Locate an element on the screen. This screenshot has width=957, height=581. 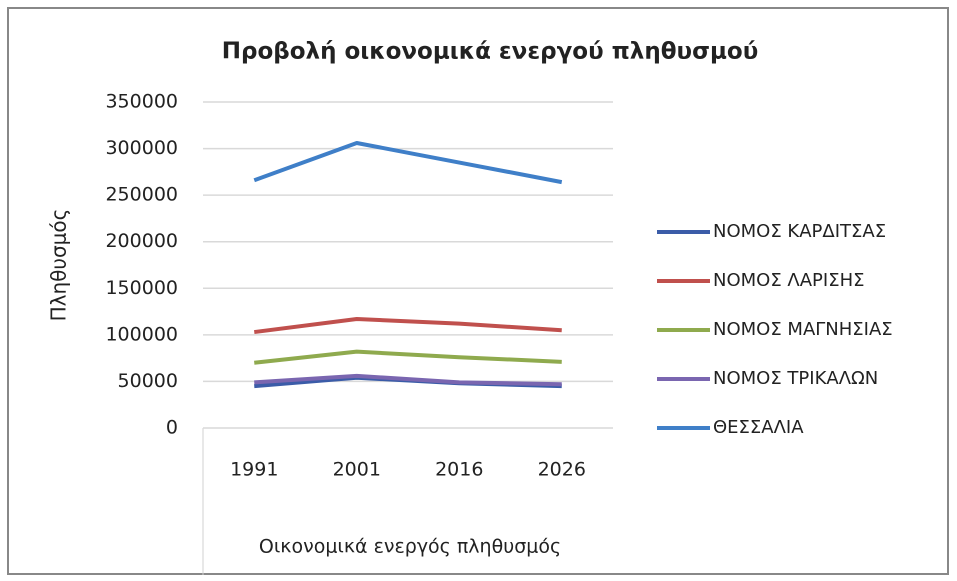
chart-title: Προβολή οικονομικά ενεργού πληθυσμού is located at coordinates (490, 52).